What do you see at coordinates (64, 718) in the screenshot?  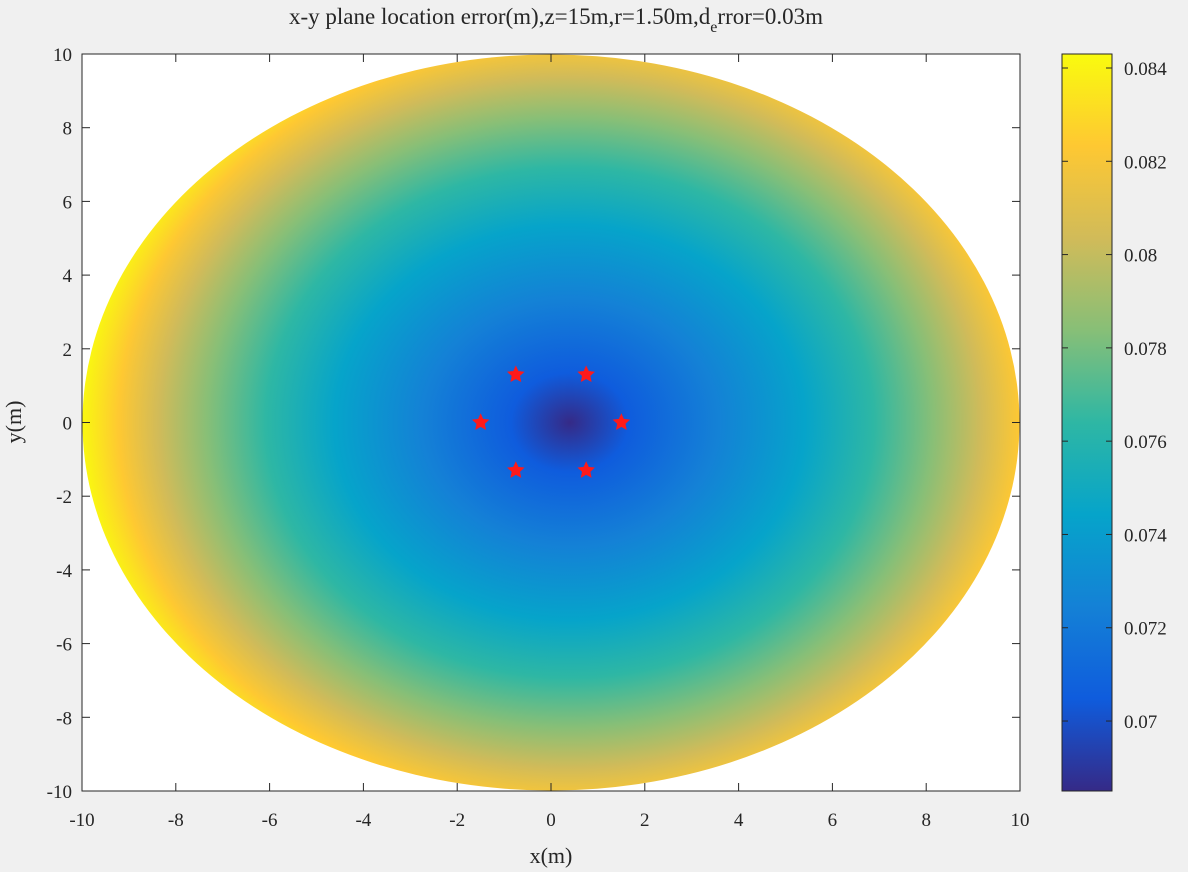 I see `y-tick-label: -8` at bounding box center [64, 718].